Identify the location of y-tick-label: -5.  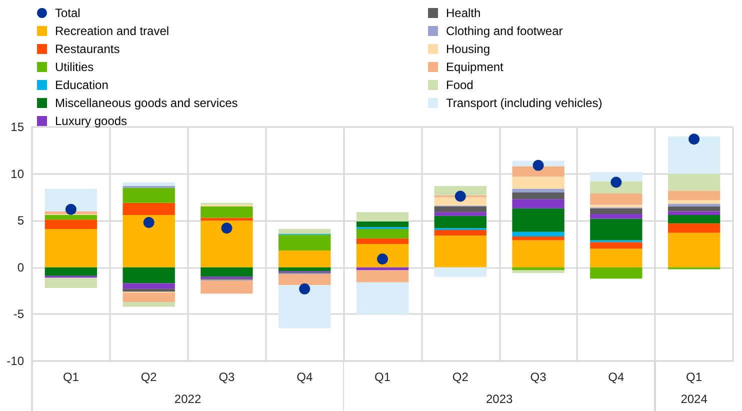
(18, 314).